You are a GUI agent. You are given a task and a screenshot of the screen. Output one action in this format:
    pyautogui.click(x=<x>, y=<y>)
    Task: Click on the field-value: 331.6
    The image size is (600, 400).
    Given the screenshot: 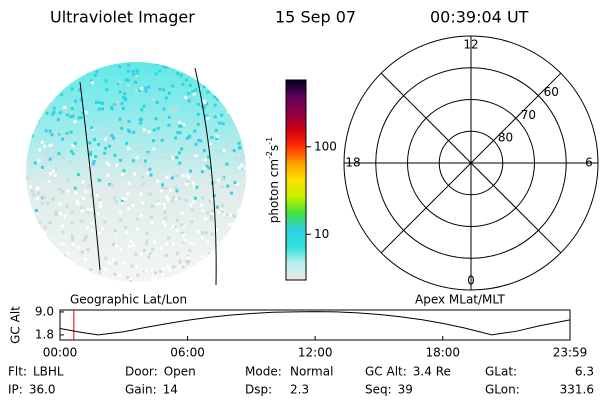 What is the action you would take?
    pyautogui.click(x=577, y=390)
    